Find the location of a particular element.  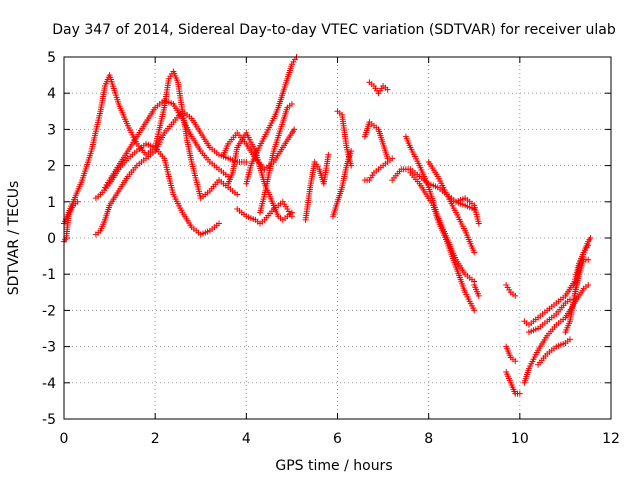

x-tick-label: 6 is located at coordinates (337, 439).